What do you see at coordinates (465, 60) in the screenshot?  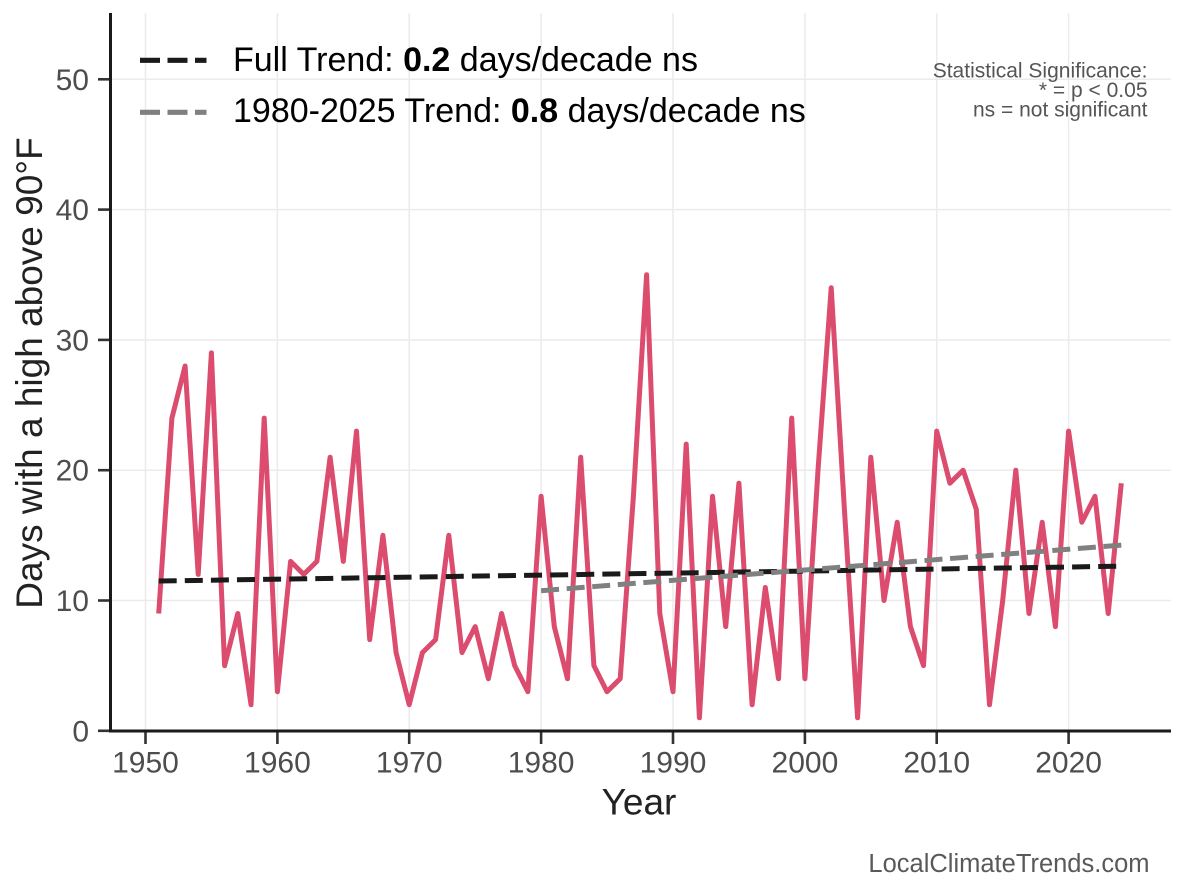 I see `svg-text: Full Trend: 0.2 days/decade ns` at bounding box center [465, 60].